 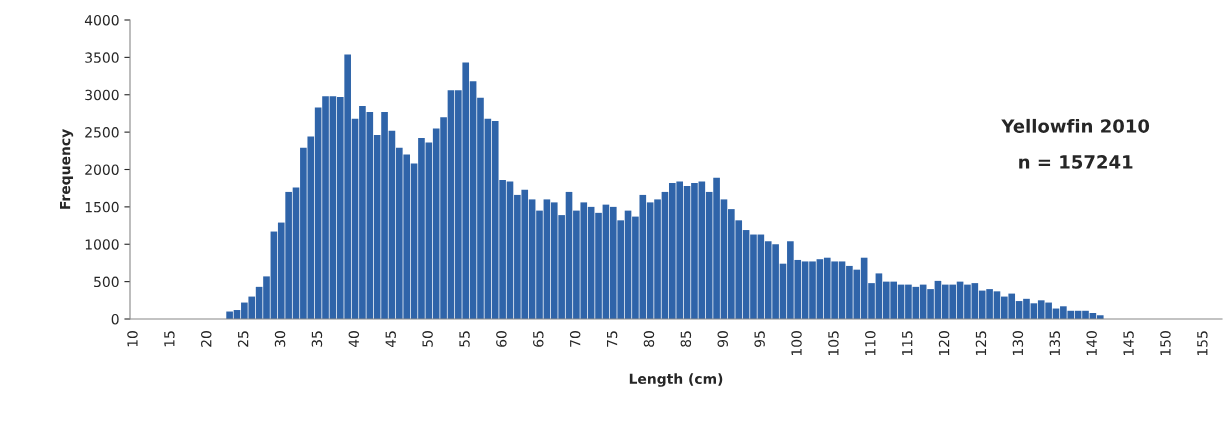 What do you see at coordinates (317, 339) in the screenshot?
I see `x-tick-label: 35` at bounding box center [317, 339].